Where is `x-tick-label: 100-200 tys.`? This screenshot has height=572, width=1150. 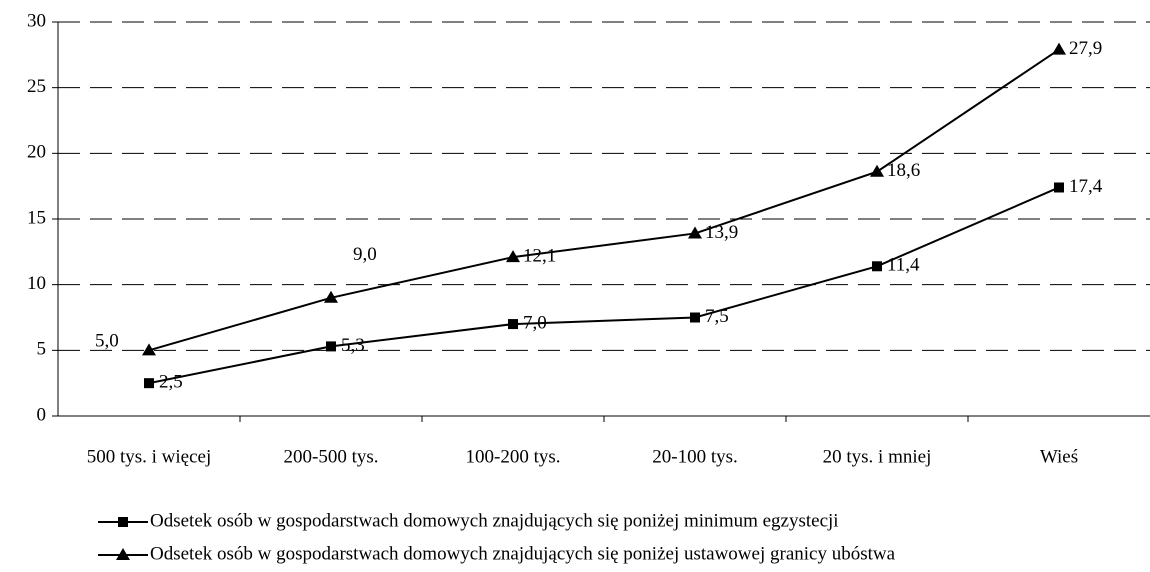
x-tick-label: 100-200 tys. is located at coordinates (513, 456).